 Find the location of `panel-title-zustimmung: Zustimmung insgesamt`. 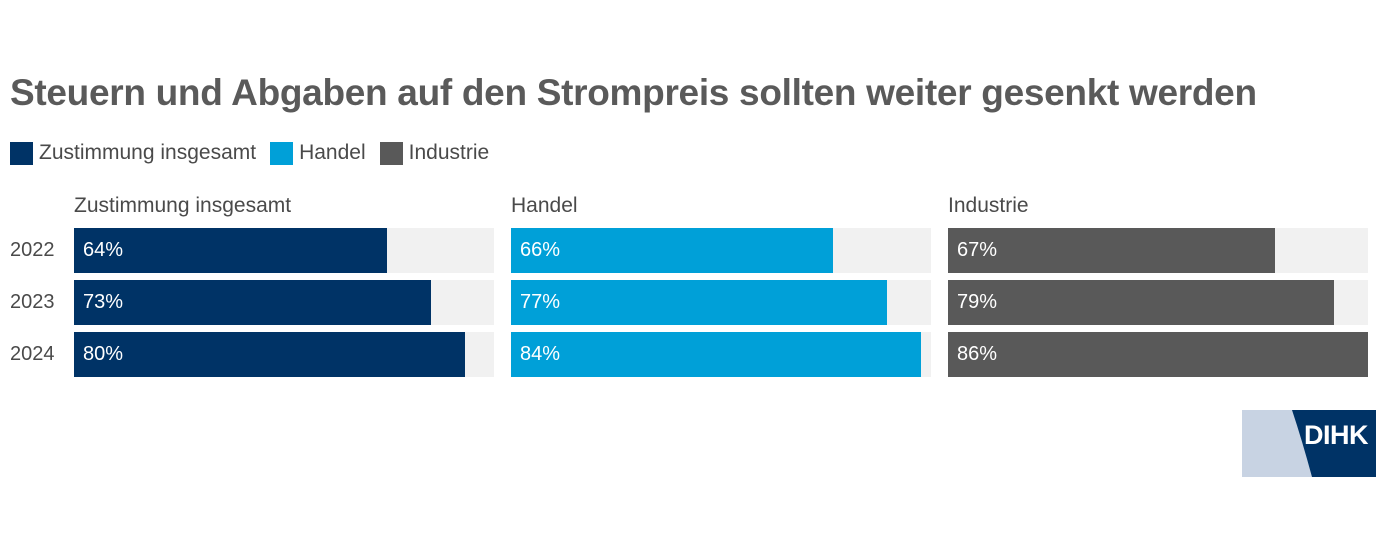

panel-title-zustimmung: Zustimmung insgesamt is located at coordinates (183, 205).